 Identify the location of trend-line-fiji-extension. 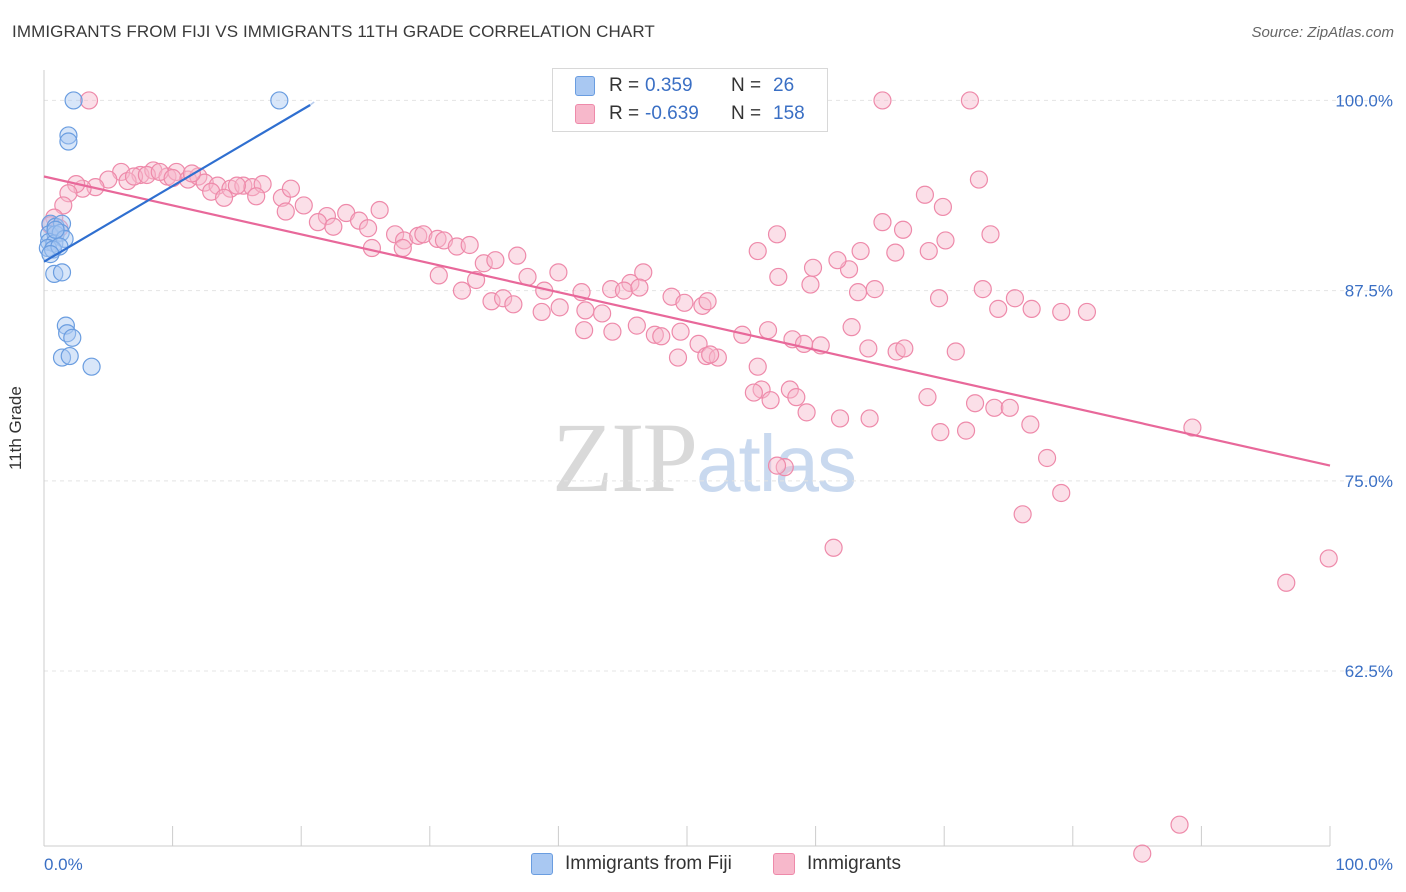
(312, 103).